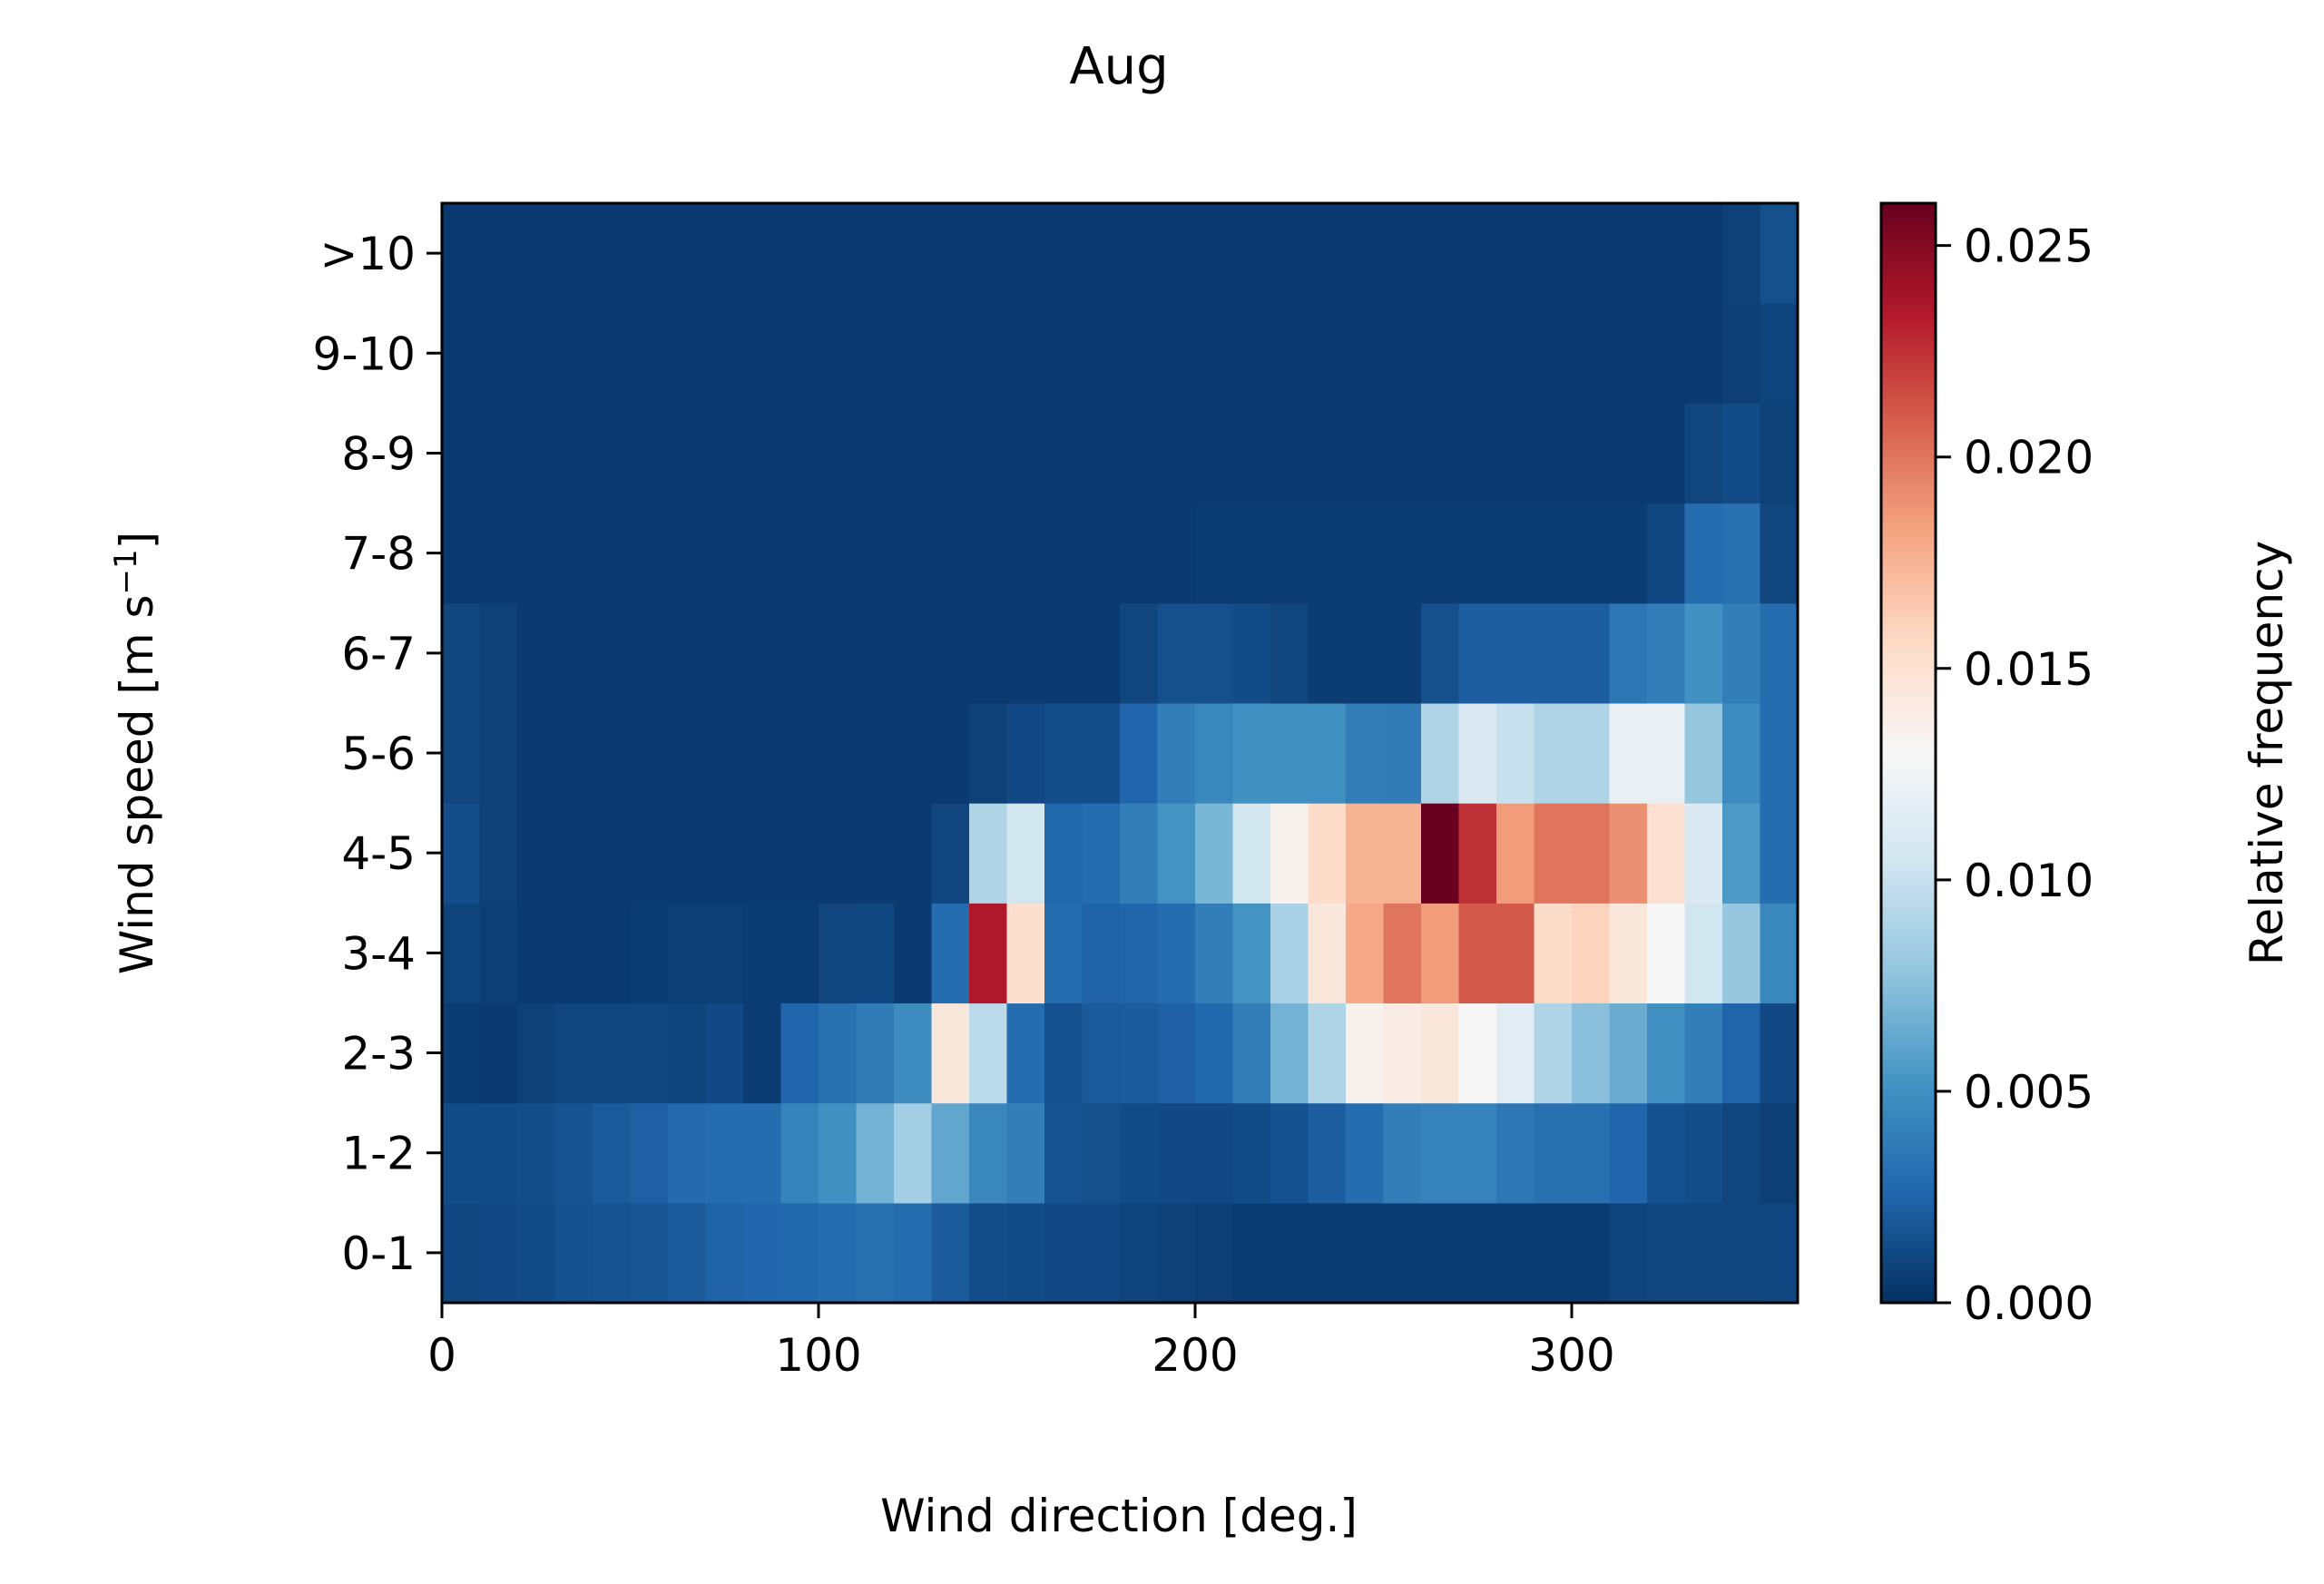 The width and height of the screenshot is (2324, 1584). Describe the element at coordinates (378, 953) in the screenshot. I see `y-tick-label: 3-4` at that location.